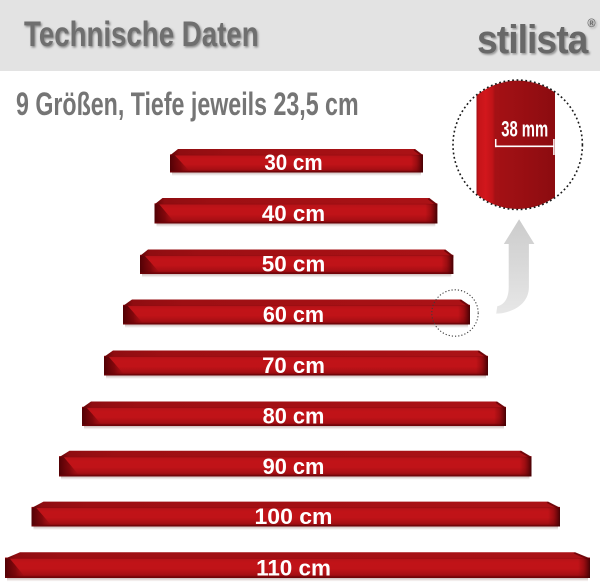  I want to click on svg-text: 80 cm, so click(294, 416).